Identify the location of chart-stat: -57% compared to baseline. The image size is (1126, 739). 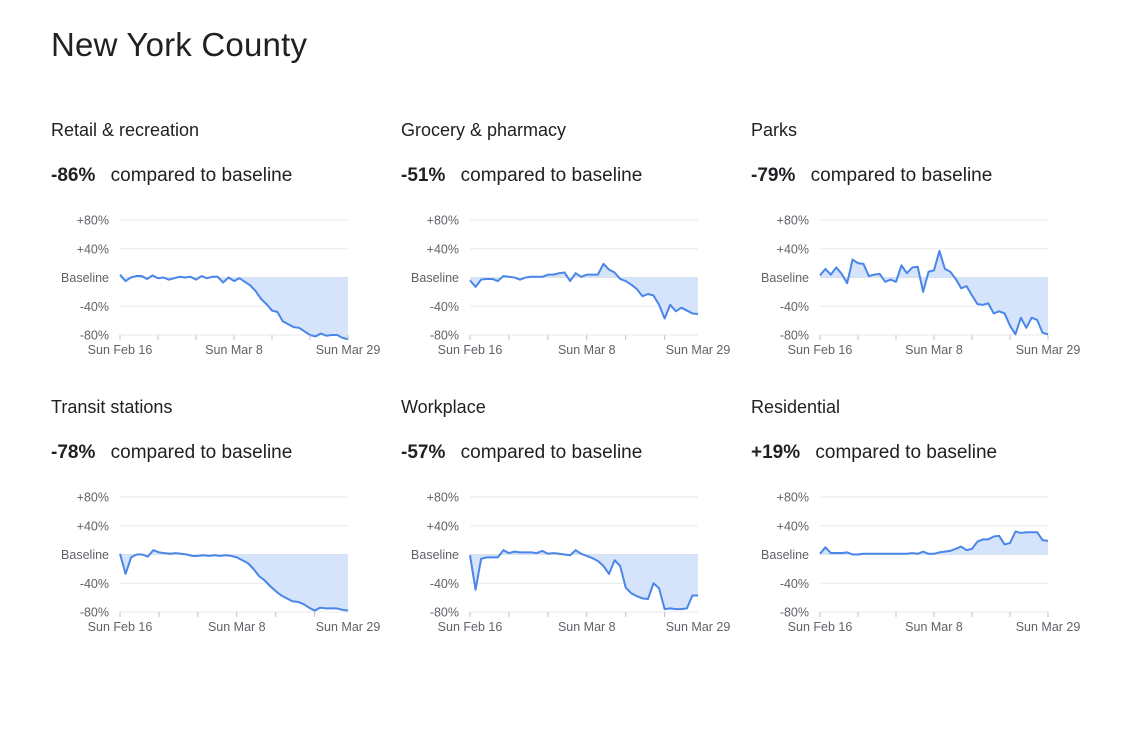
(521, 453).